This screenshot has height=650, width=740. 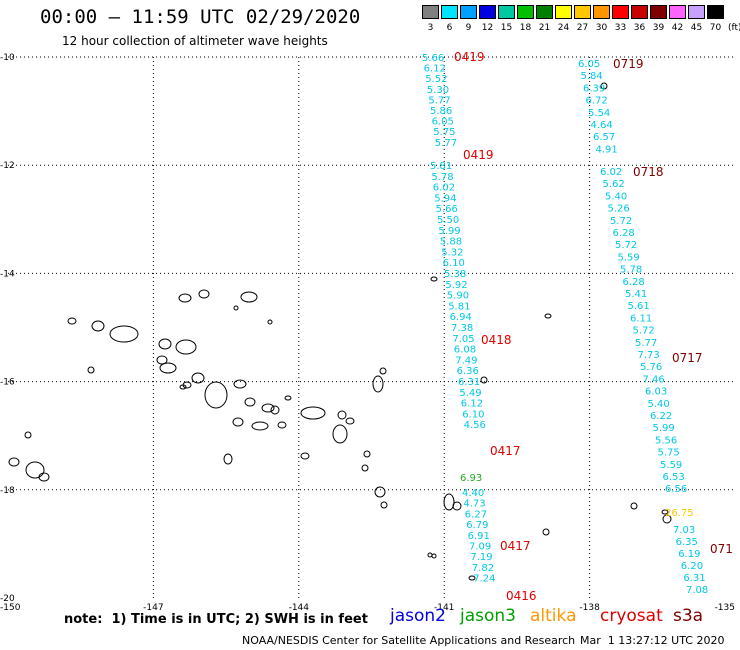 What do you see at coordinates (7, 166) in the screenshot?
I see `lat-tick-label: -12` at bounding box center [7, 166].